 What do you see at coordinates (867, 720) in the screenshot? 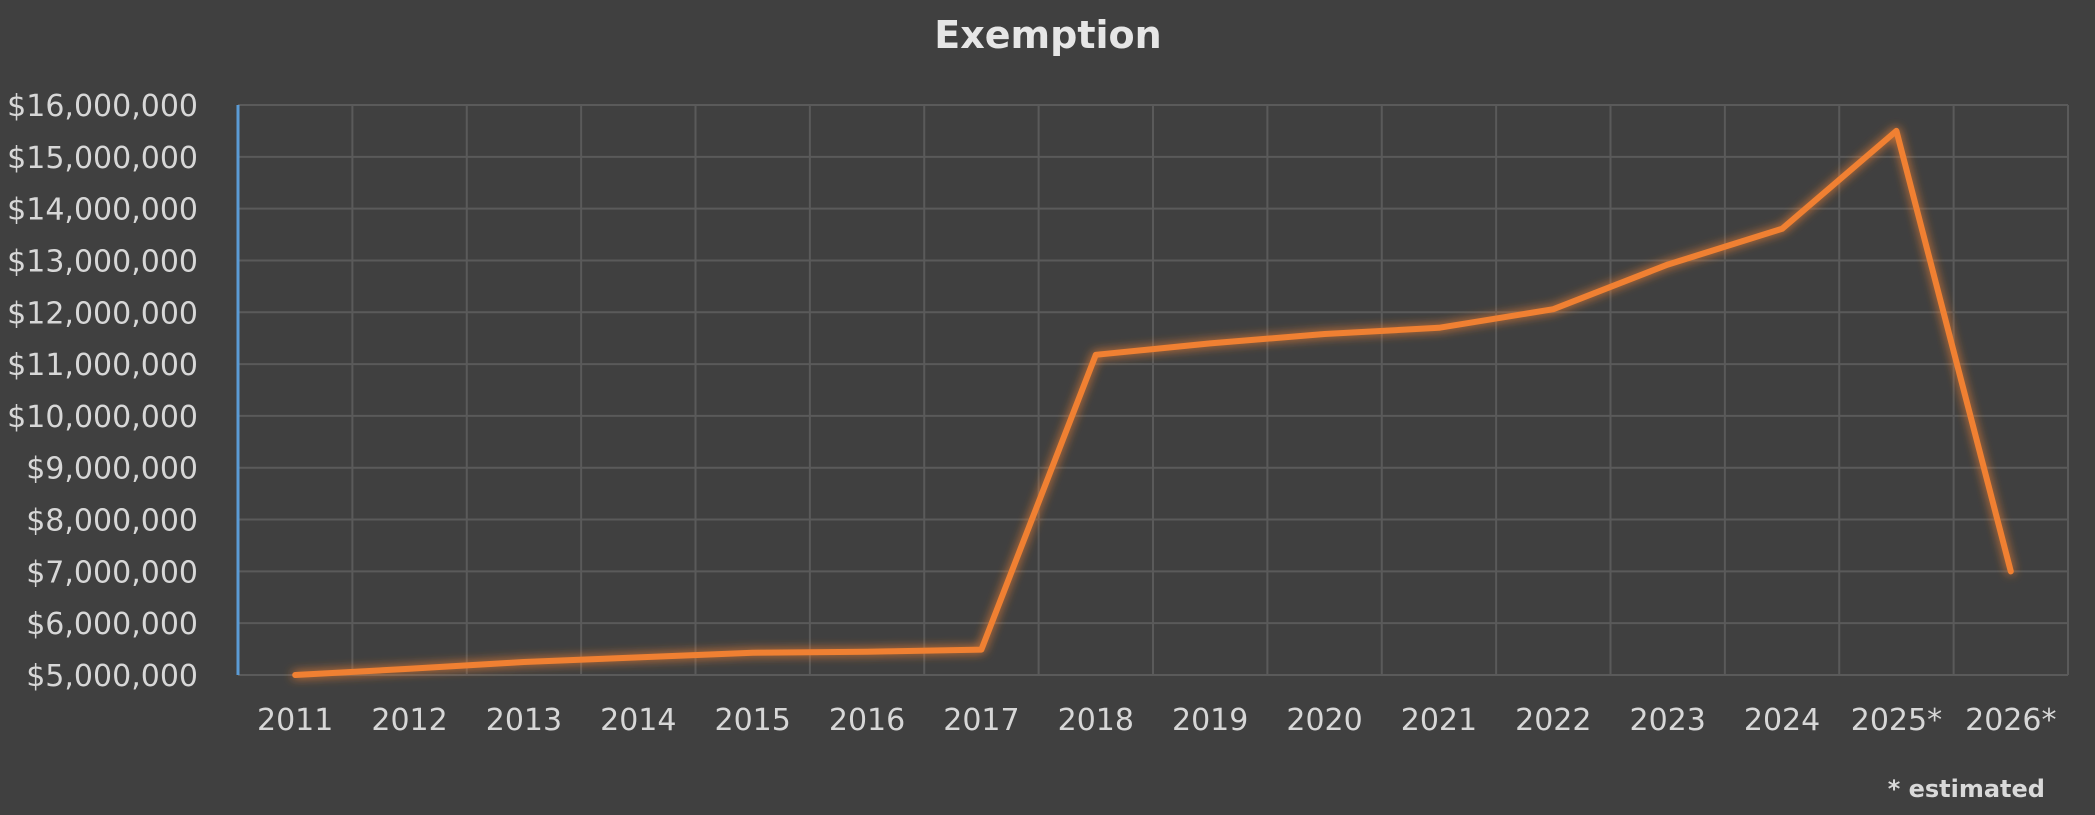
I see `x-tick-label: 2016` at bounding box center [867, 720].